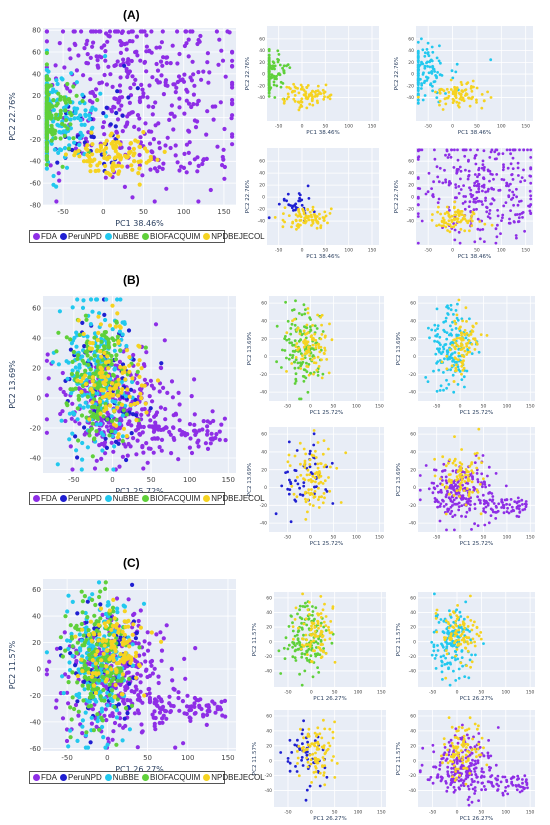  What do you see at coordinates (35, 140) in the screenshot?
I see `y-tick-label: -20` at bounding box center [35, 140].